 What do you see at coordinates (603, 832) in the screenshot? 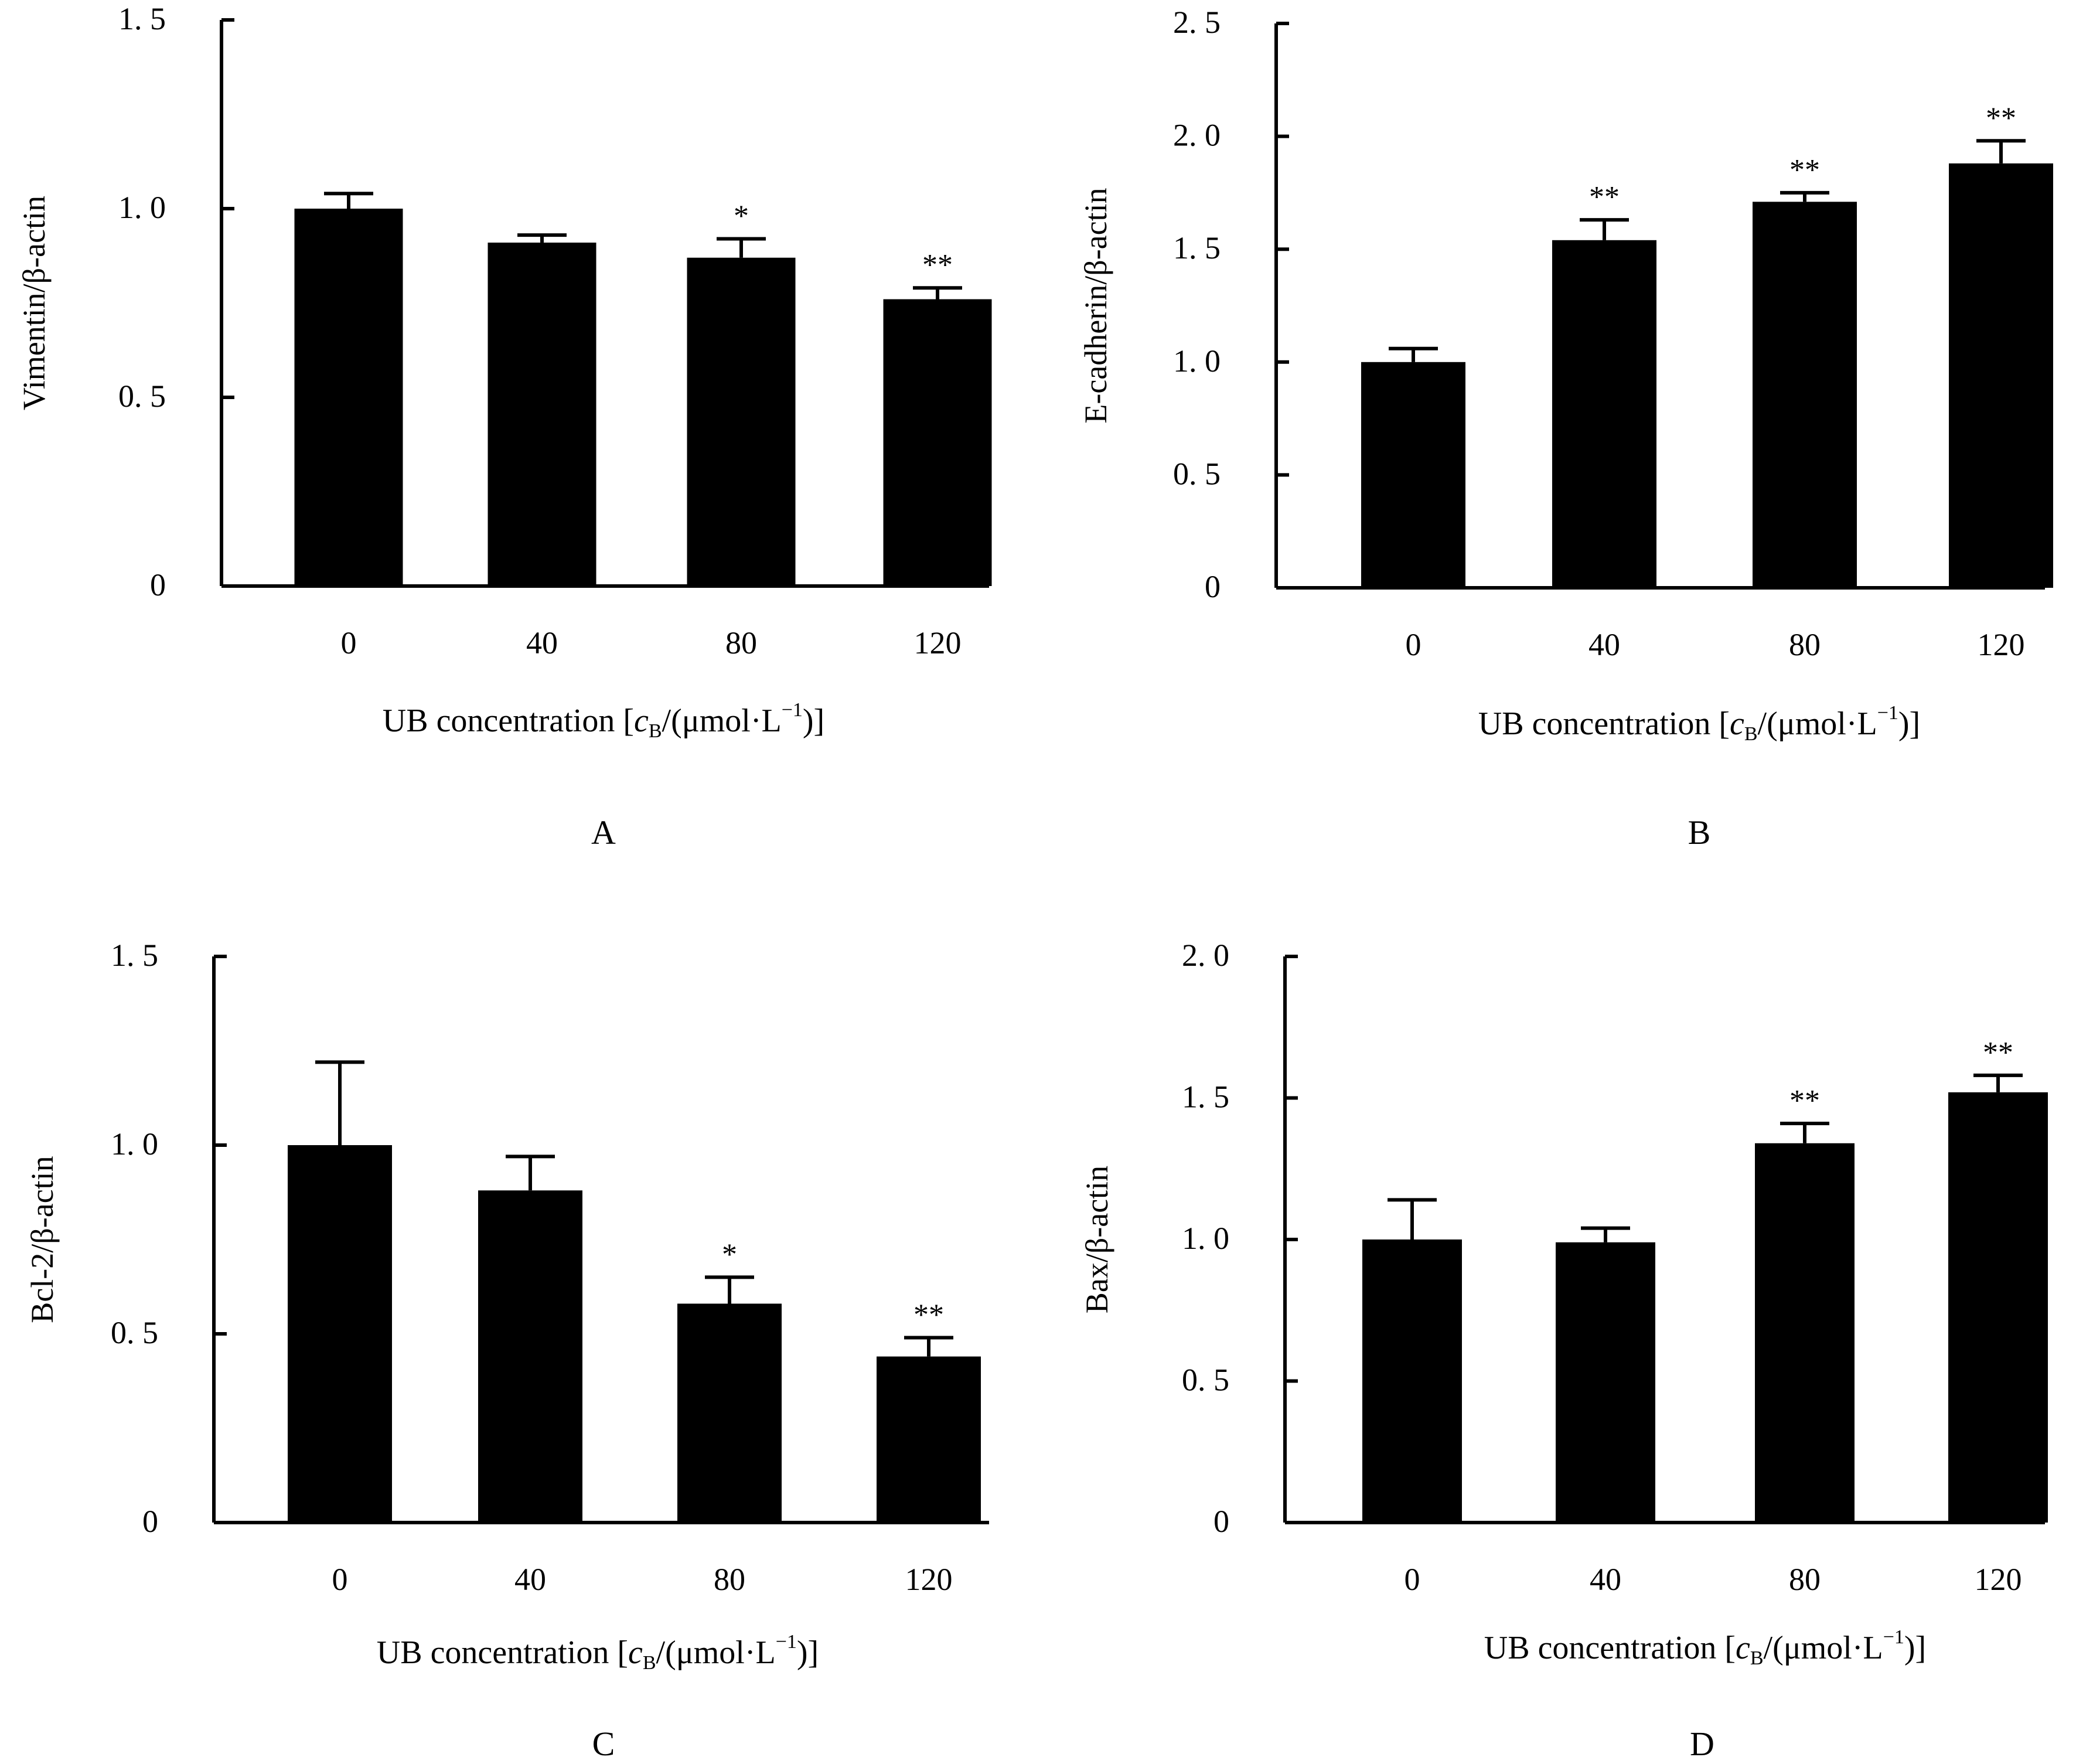
I see `panel-label: A` at bounding box center [603, 832].